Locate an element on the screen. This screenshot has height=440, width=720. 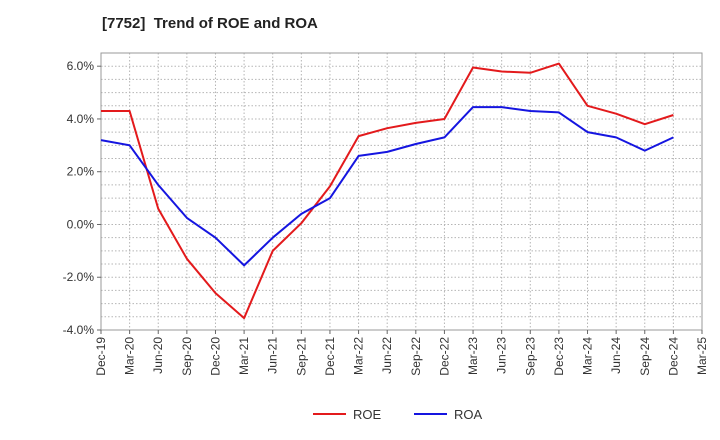
x-tick-label: Sep-24 is located at coordinates (645, 356).